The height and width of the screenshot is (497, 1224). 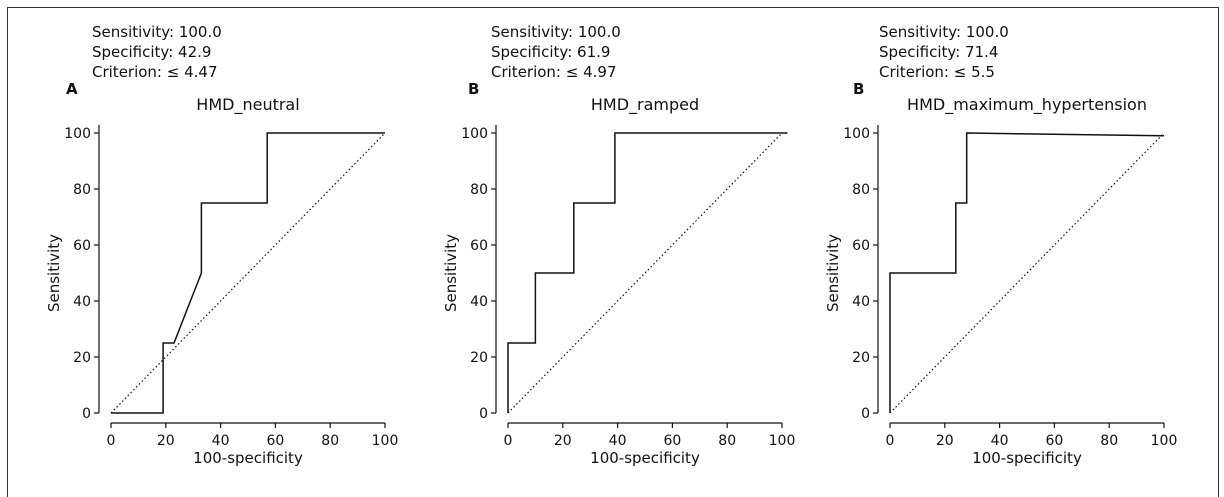 What do you see at coordinates (939, 52) in the screenshot?
I see `specificity-stat: Specificity: 71.4` at bounding box center [939, 52].